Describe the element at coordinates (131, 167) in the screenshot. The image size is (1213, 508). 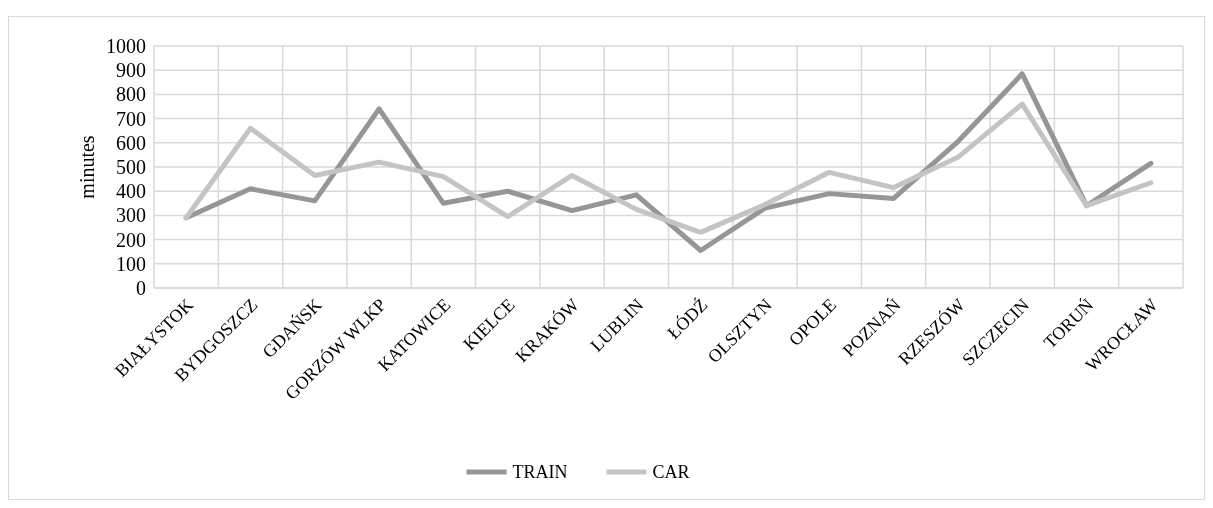
I see `y-tick-label: 500` at that location.